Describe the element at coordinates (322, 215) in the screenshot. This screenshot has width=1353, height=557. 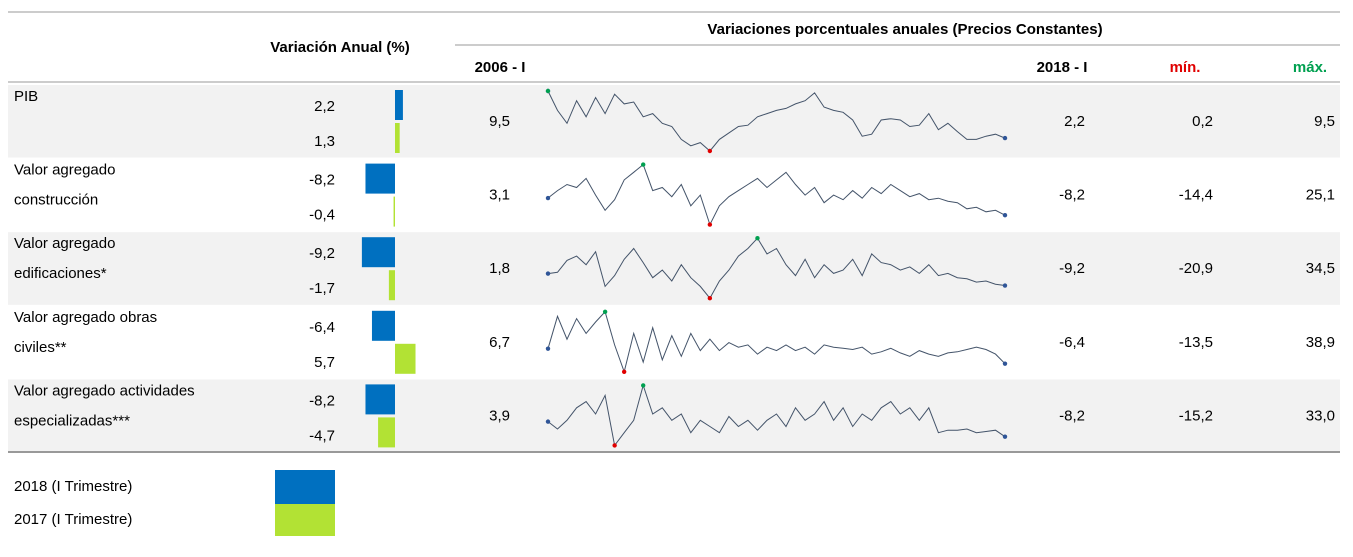
I see `annual-value: -0,4` at that location.